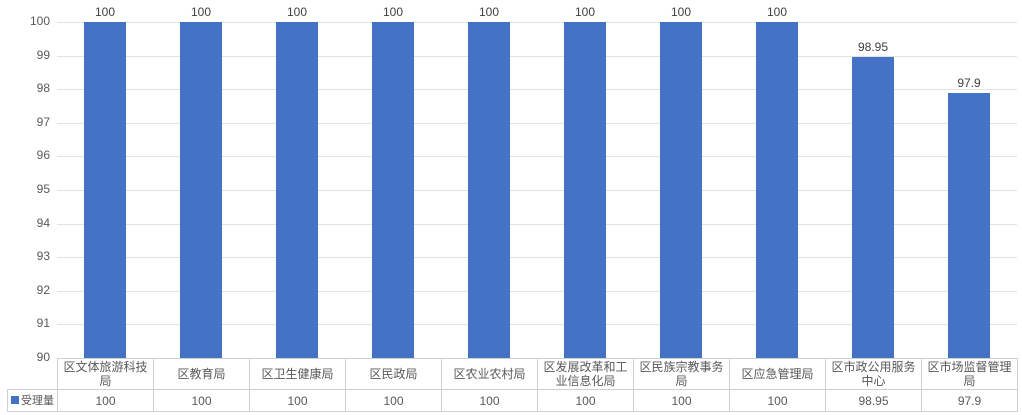  Describe the element at coordinates (43, 289) in the screenshot. I see `y-axis-label: 92` at that location.